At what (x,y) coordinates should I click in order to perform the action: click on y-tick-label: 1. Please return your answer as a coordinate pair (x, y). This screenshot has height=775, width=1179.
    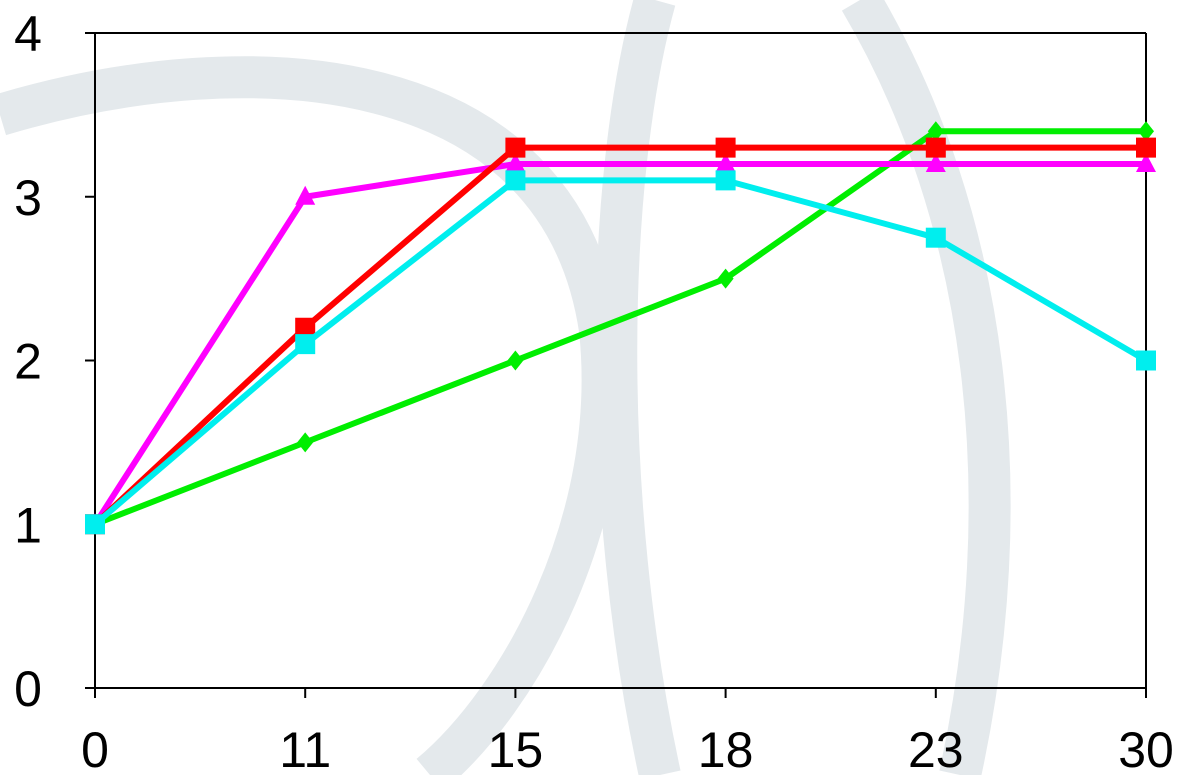
    Looking at the image, I should click on (28, 525).